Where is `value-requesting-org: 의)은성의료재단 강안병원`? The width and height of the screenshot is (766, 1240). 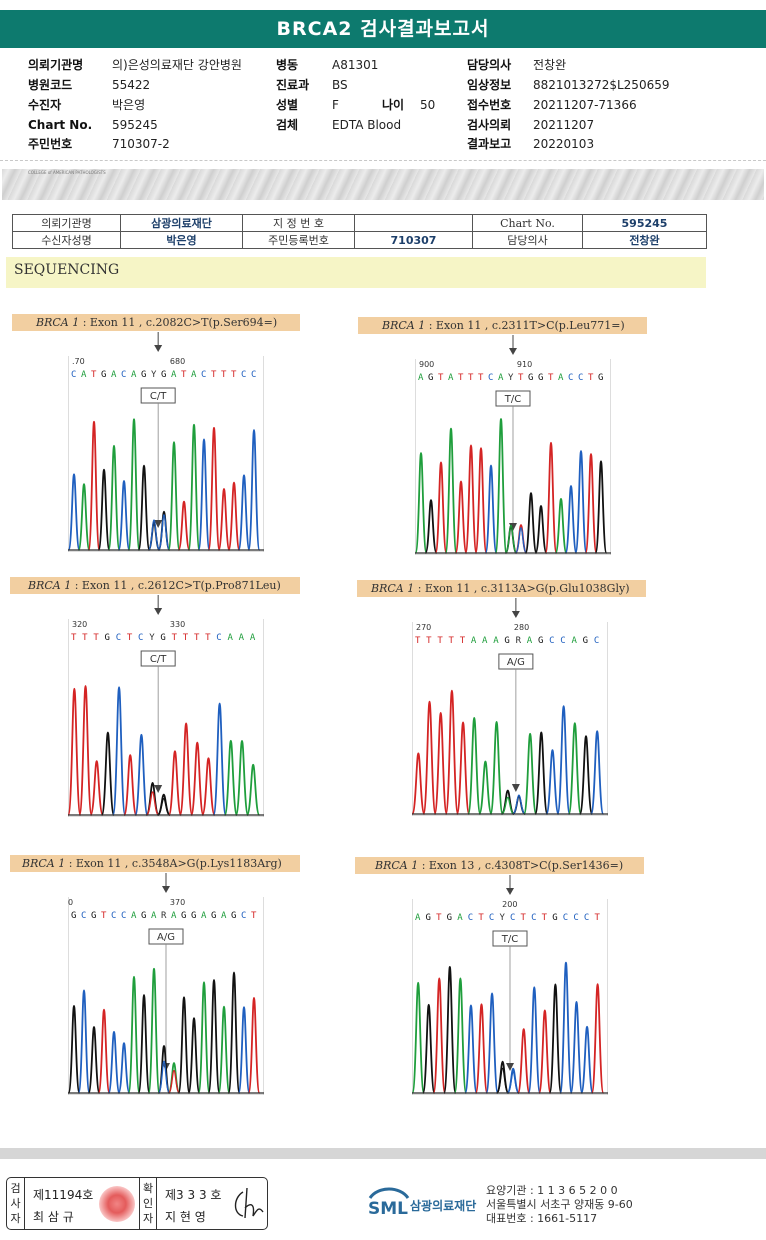 value-requesting-org: 의)은성의료재단 강안병원 is located at coordinates (177, 65).